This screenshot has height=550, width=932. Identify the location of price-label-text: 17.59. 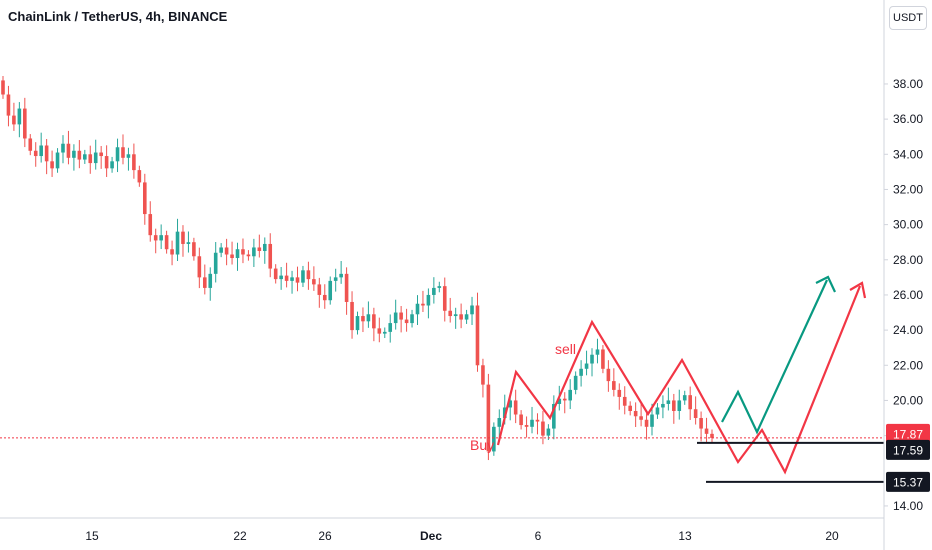
(908, 450).